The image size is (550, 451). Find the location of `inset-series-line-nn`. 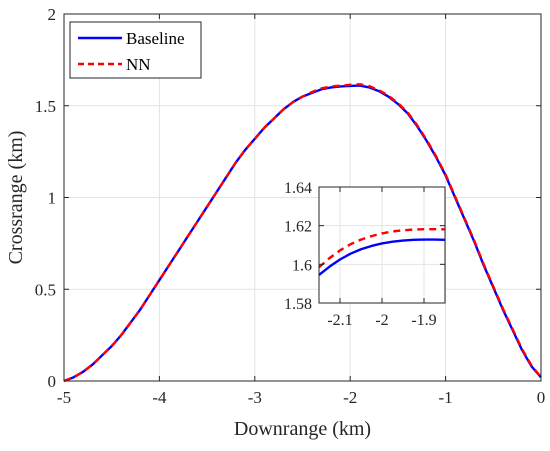

inset-series-line-nn is located at coordinates (382, 248).